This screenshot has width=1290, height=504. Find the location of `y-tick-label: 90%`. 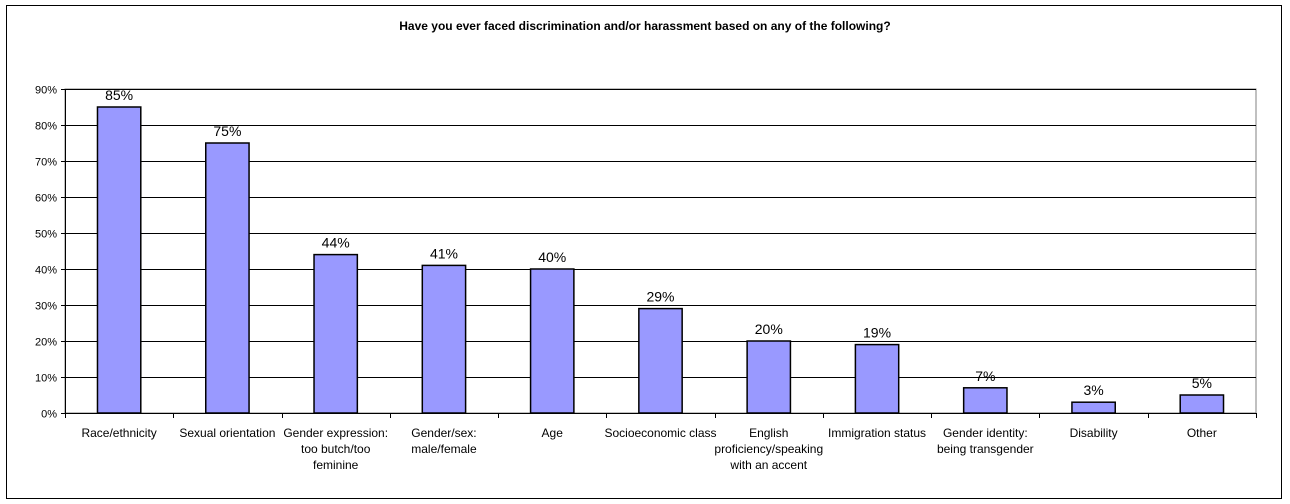

y-tick-label: 90% is located at coordinates (46, 91).